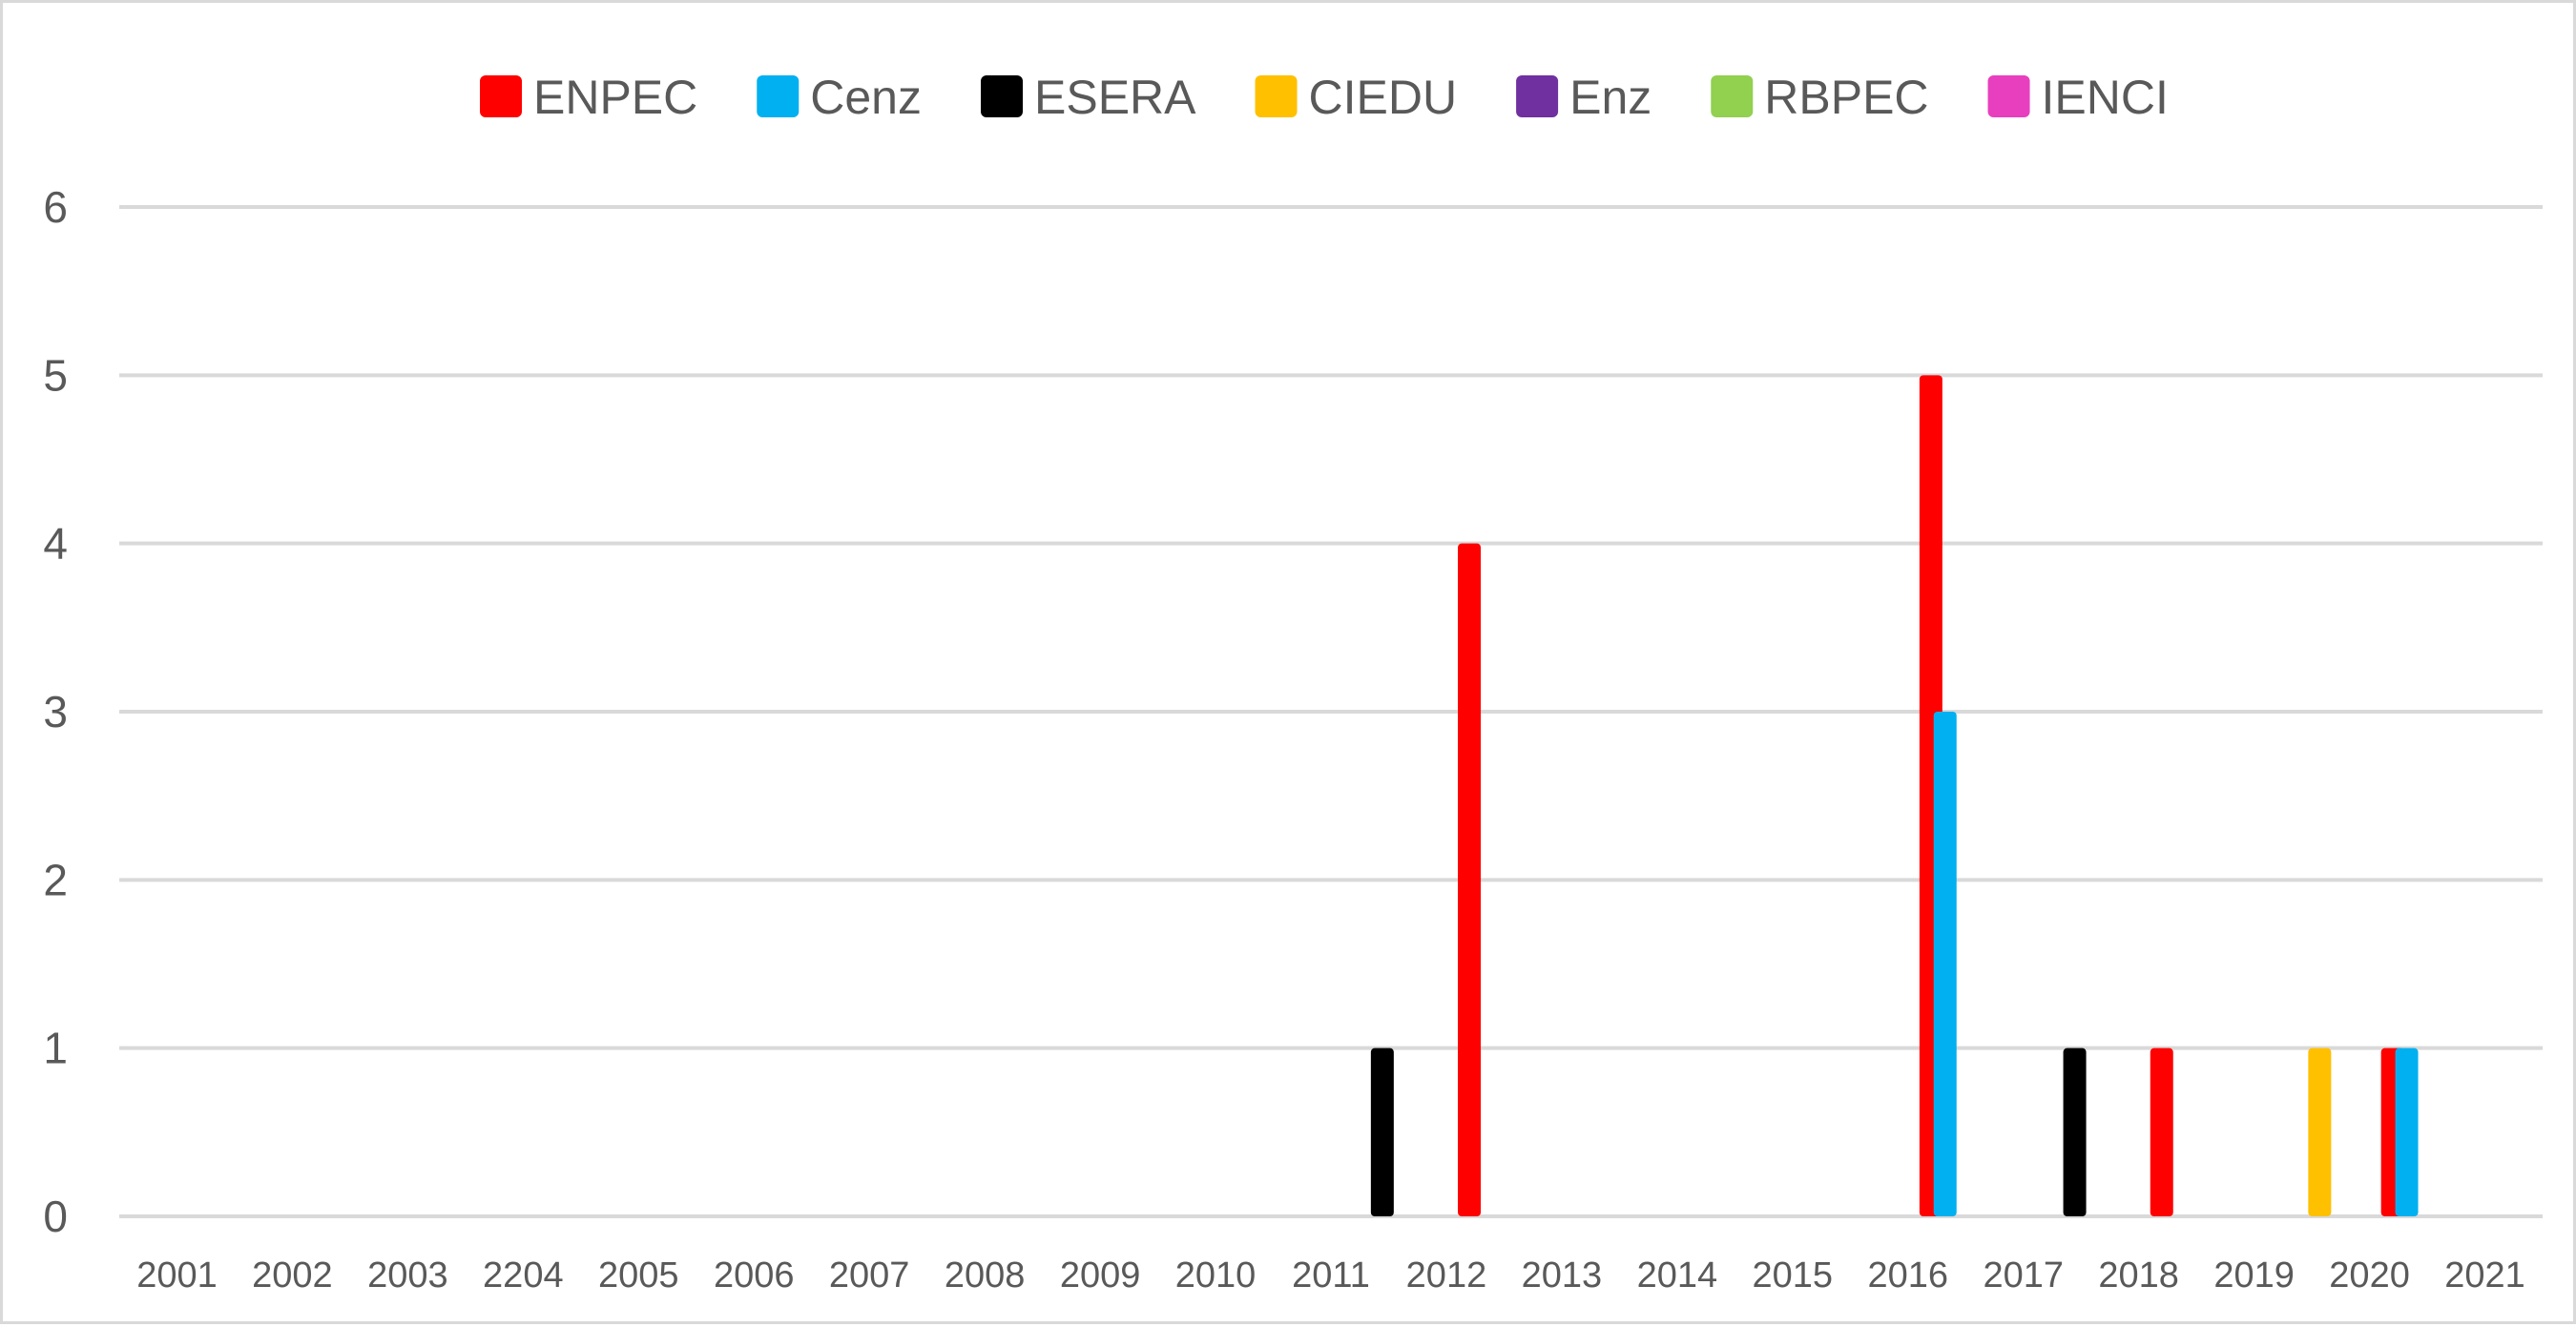 The image size is (2576, 1327). I want to click on legend-item-esera: ESERA, so click(1088, 98).